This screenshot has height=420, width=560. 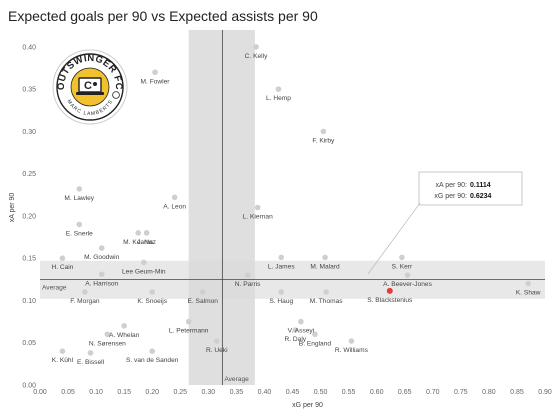 I want to click on point-label: M. Malard, so click(x=325, y=266).